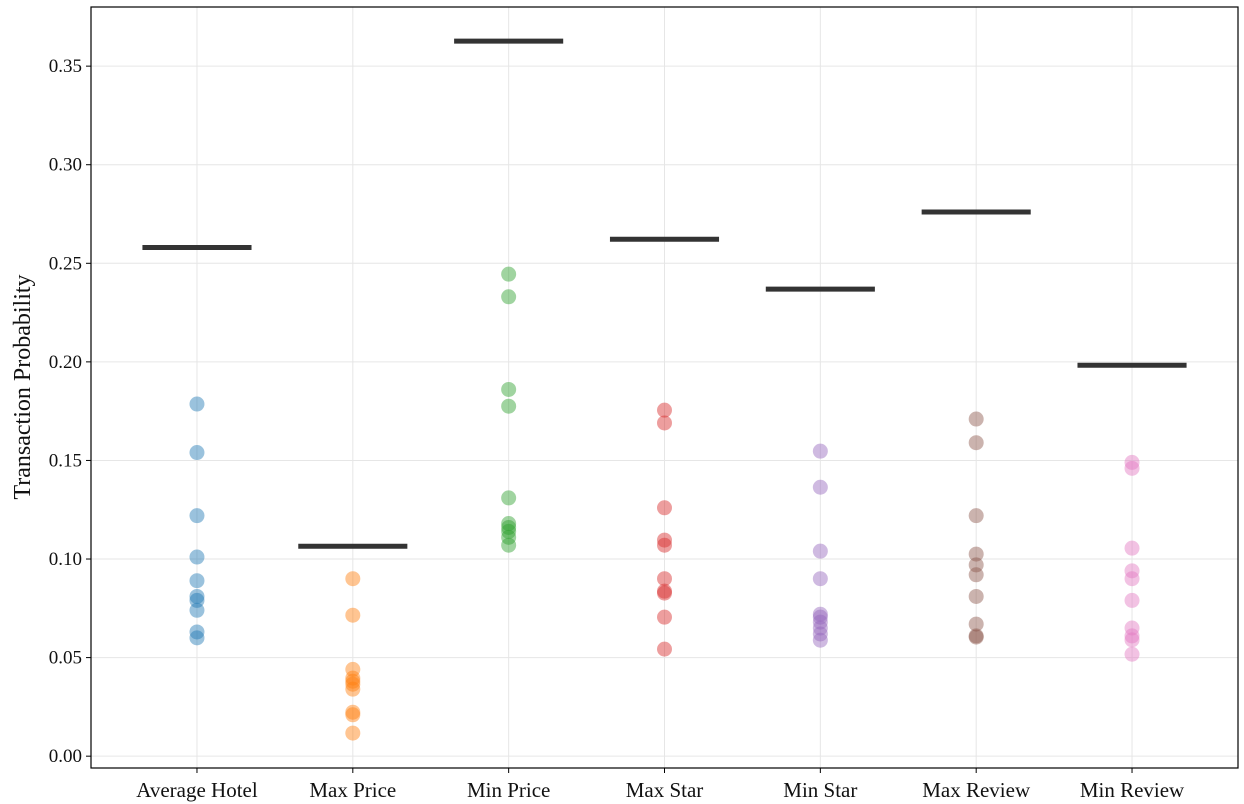 Image resolution: width=1244 pixels, height=804 pixels. I want to click on x-tick-label: Min Review, so click(1132, 790).